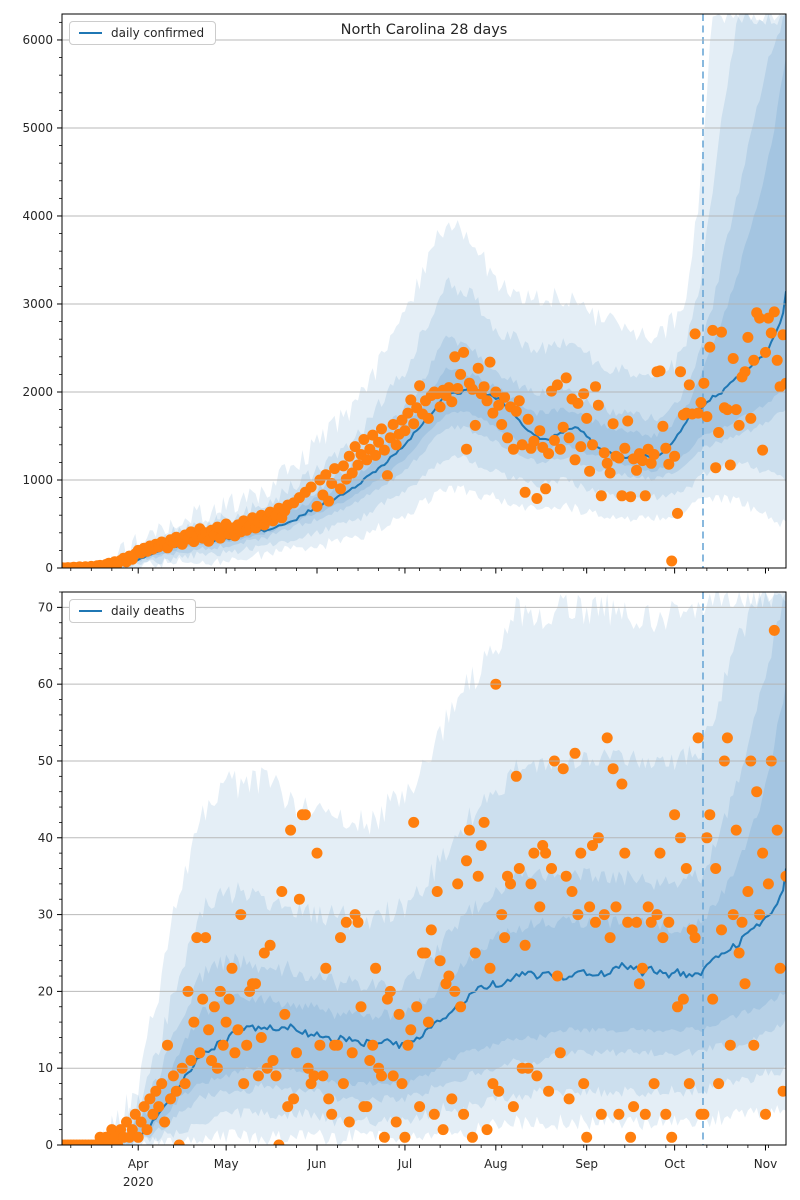 This screenshot has width=800, height=1200. I want to click on y-tick-label: 4000, so click(37, 216).